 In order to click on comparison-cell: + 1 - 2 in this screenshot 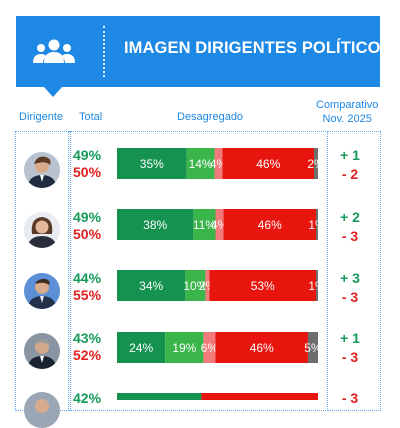, I will do `click(350, 165)`.